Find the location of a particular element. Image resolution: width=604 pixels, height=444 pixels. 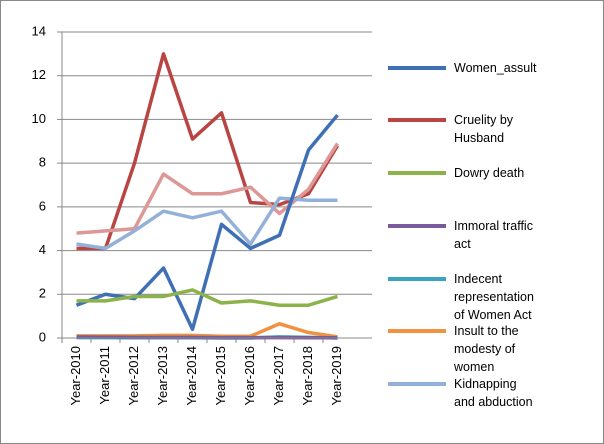

y-tick-label: 8 is located at coordinates (42, 162).